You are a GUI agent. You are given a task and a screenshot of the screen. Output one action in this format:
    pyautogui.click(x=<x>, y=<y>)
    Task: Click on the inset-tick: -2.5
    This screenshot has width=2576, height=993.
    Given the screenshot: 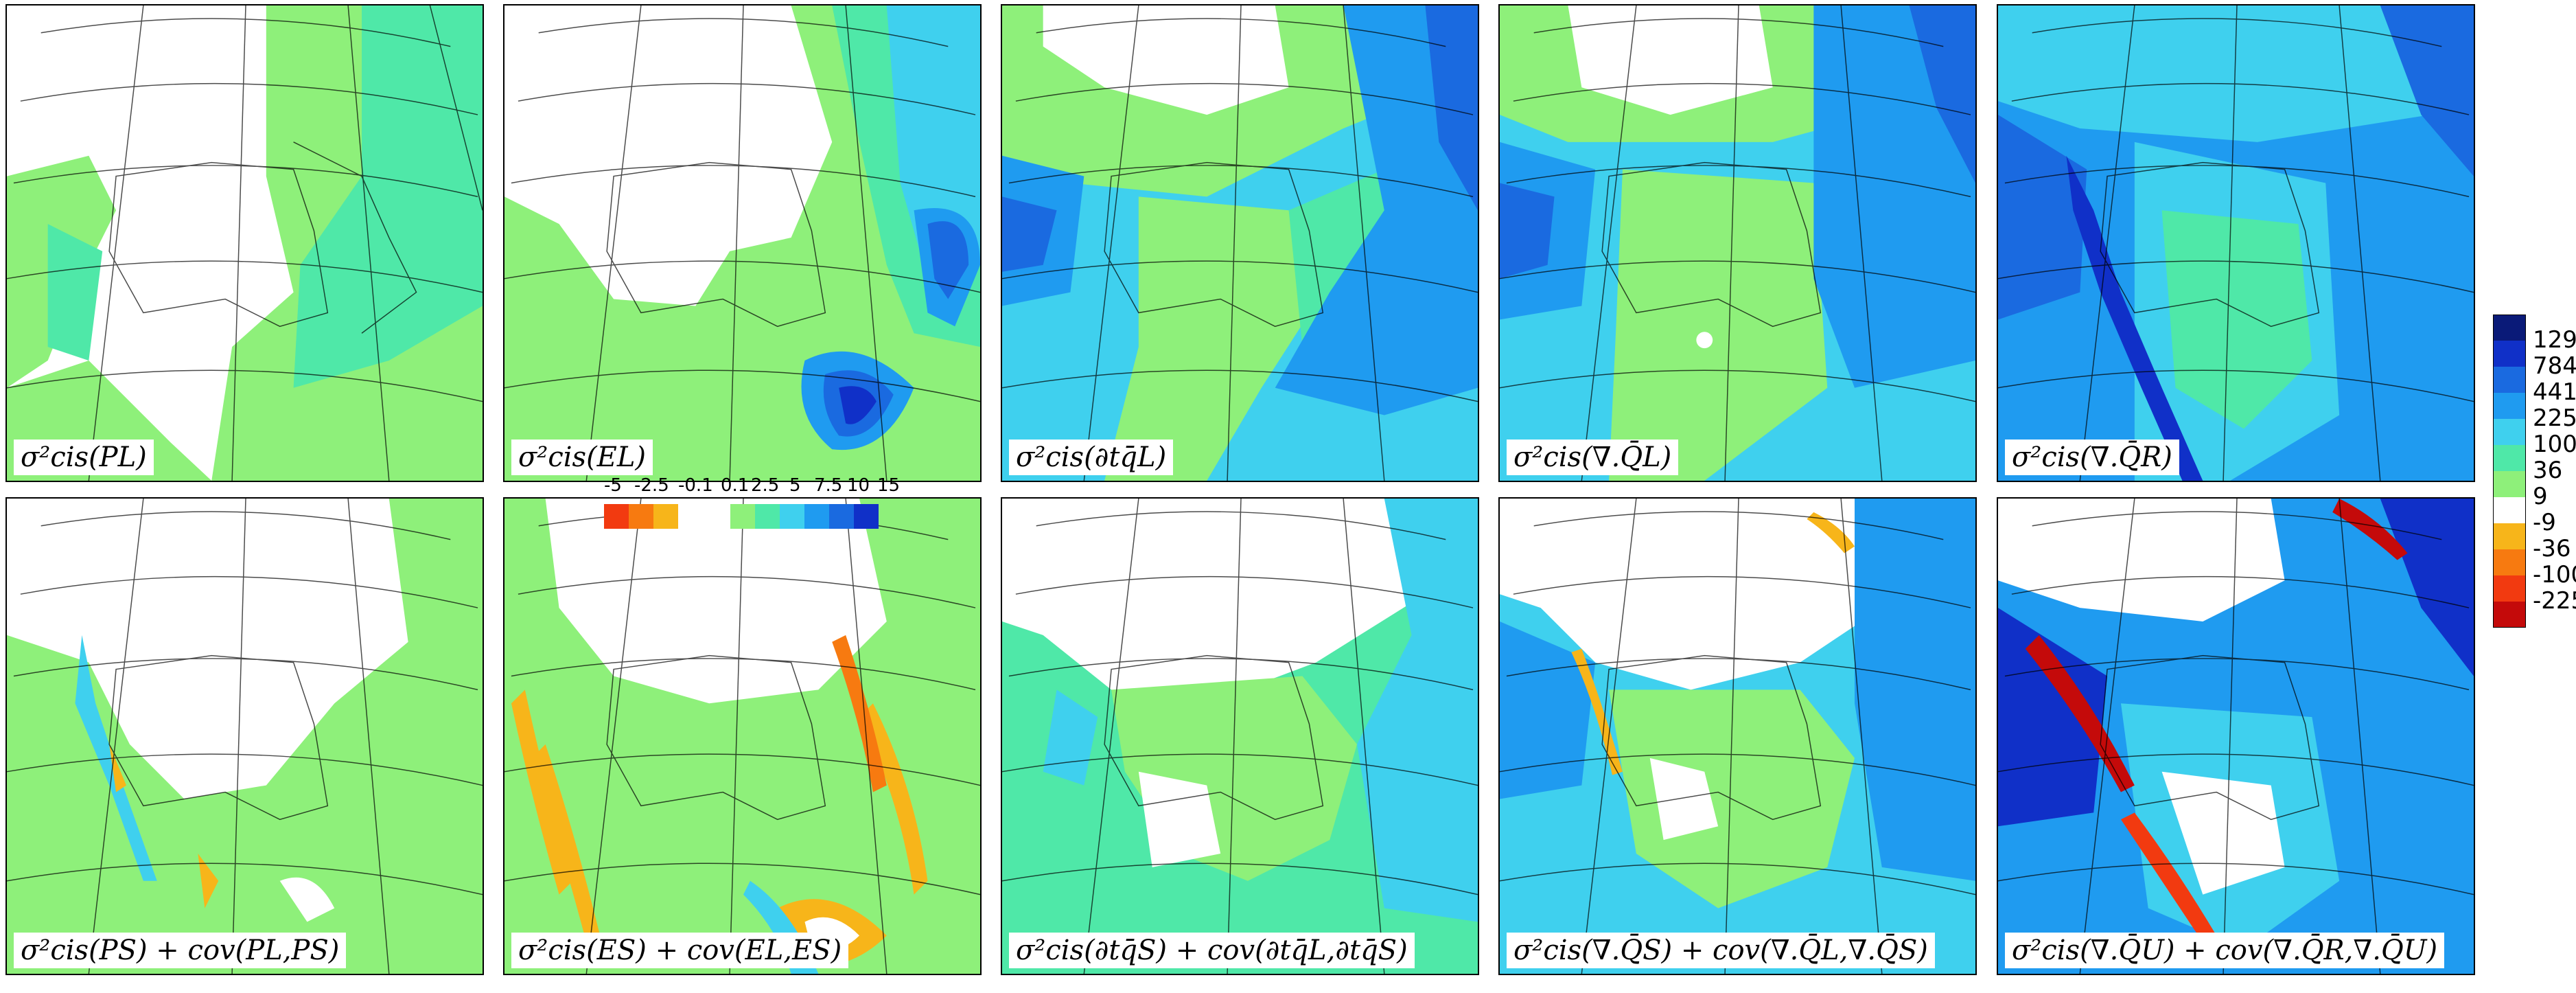 What is the action you would take?
    pyautogui.click(x=651, y=486)
    